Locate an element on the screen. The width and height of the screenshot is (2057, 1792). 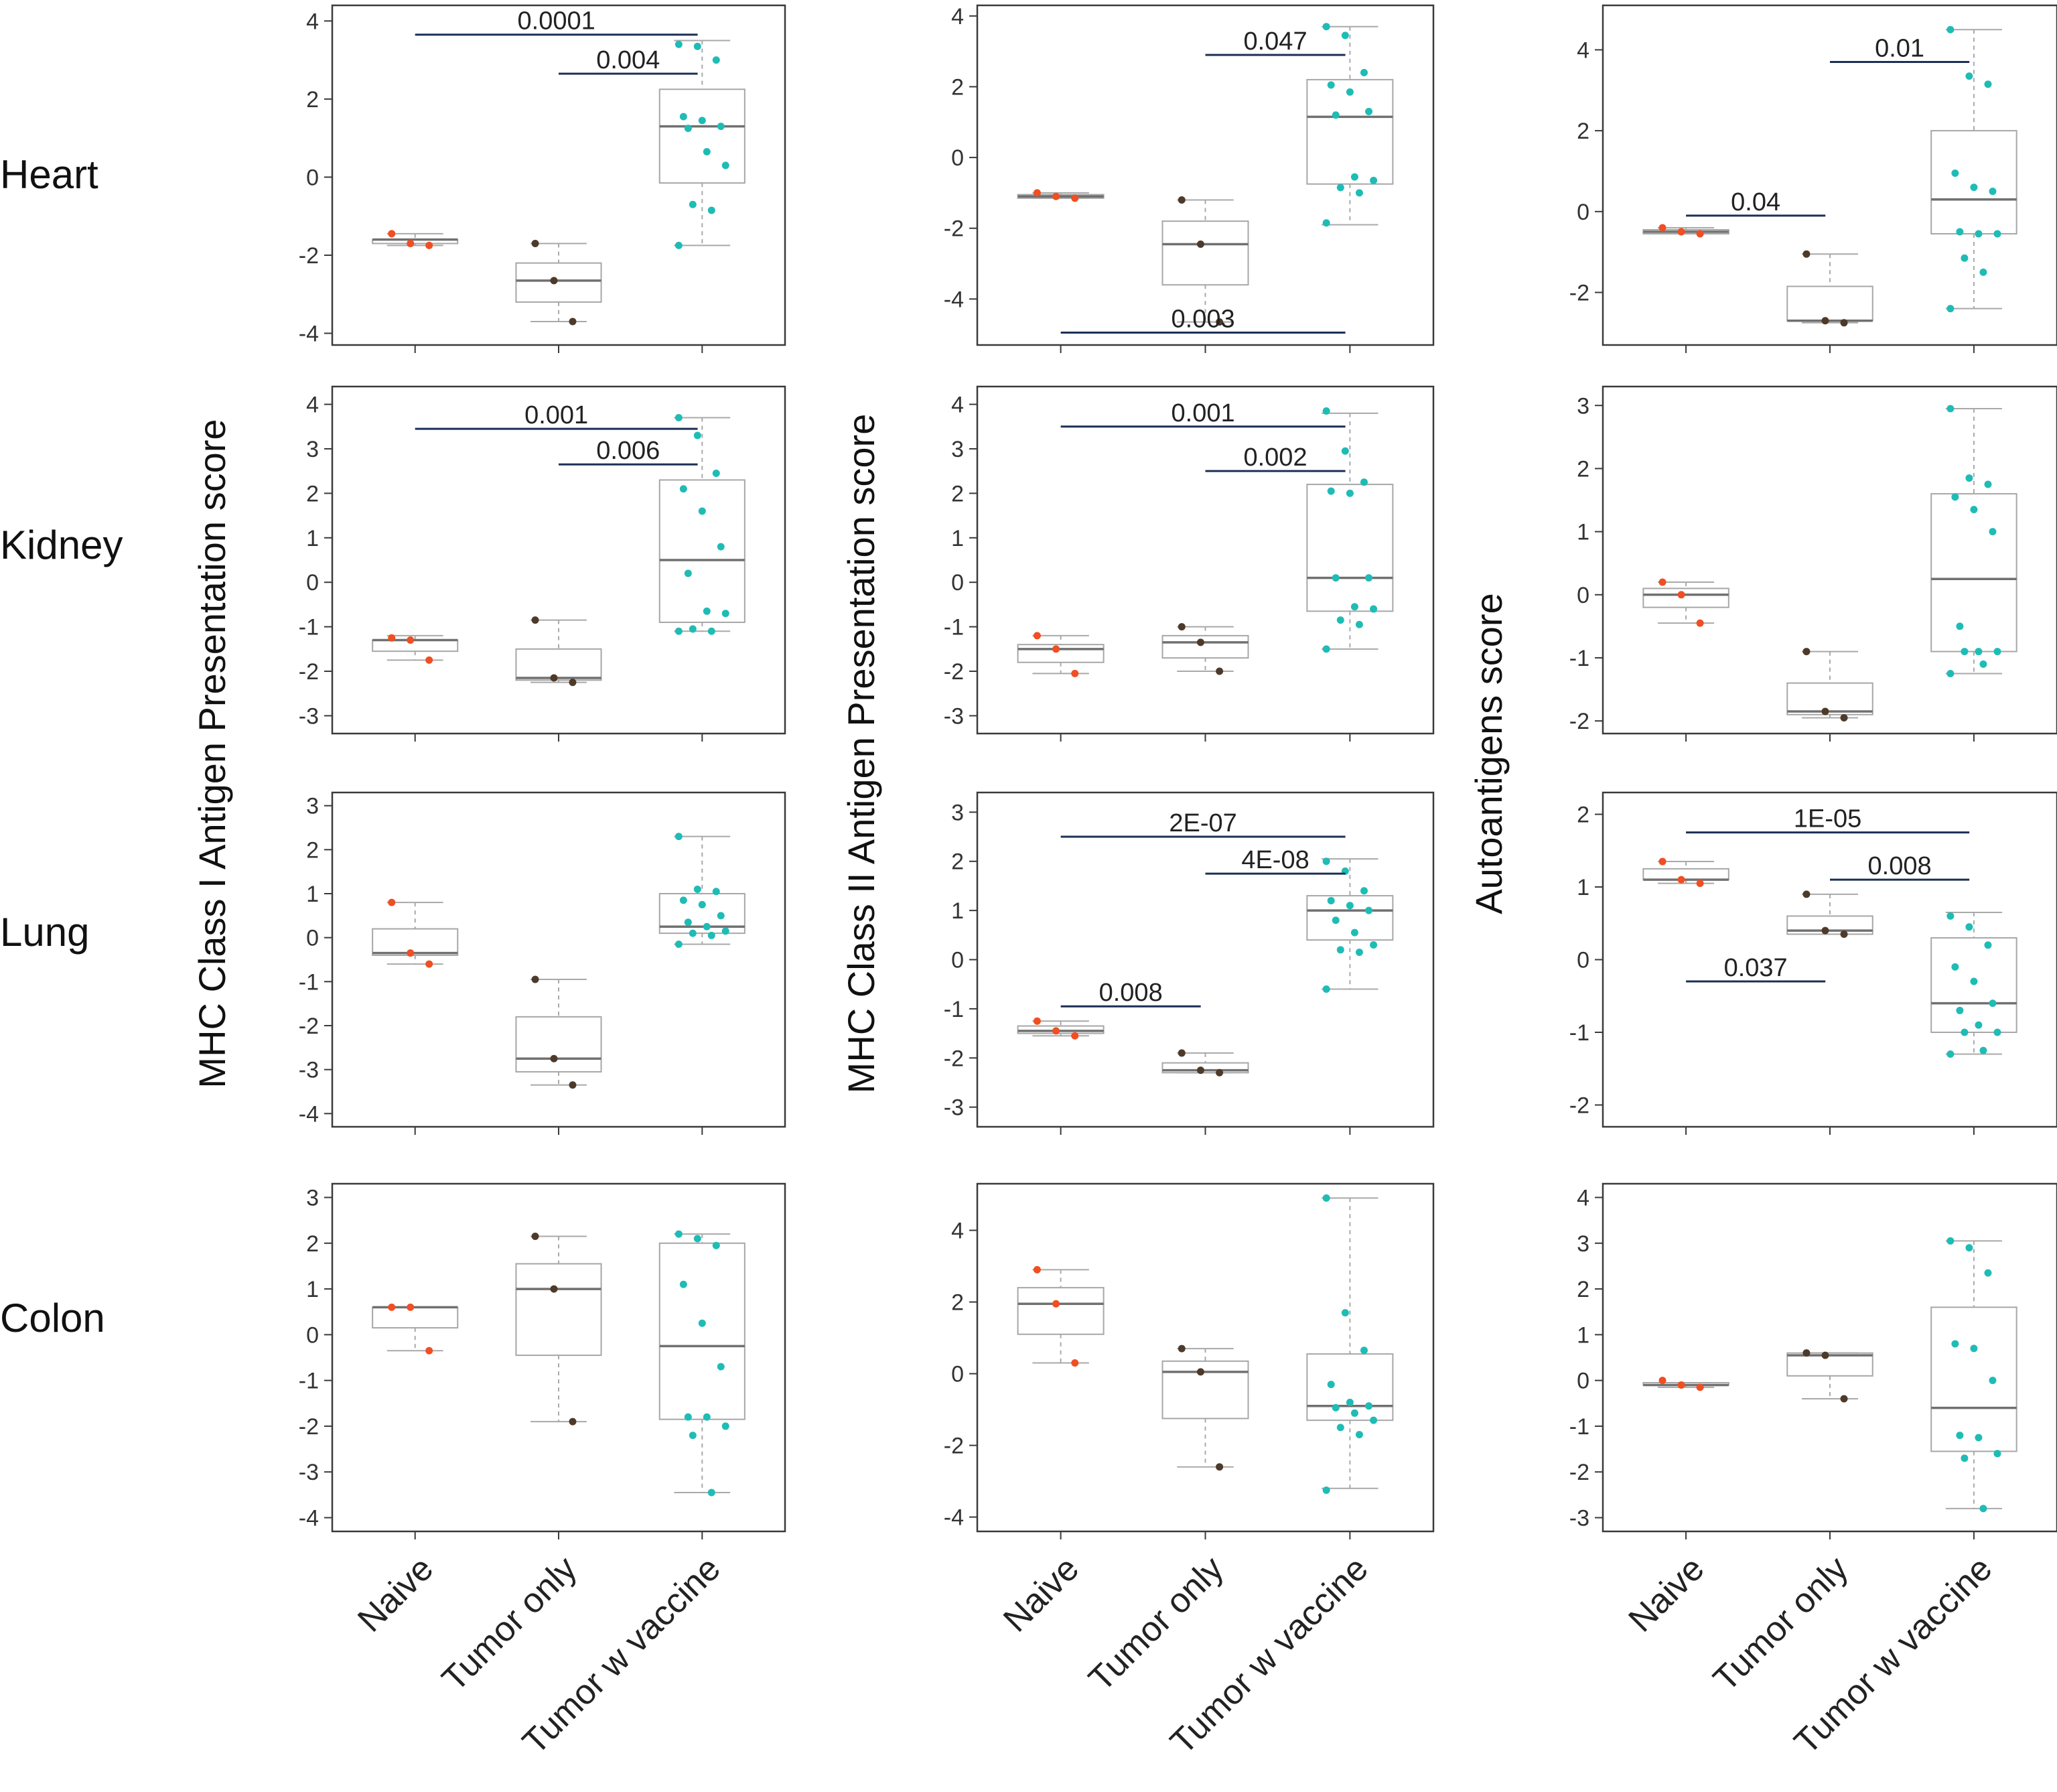
x-category-label-naive: Naive is located at coordinates (1041, 1594).